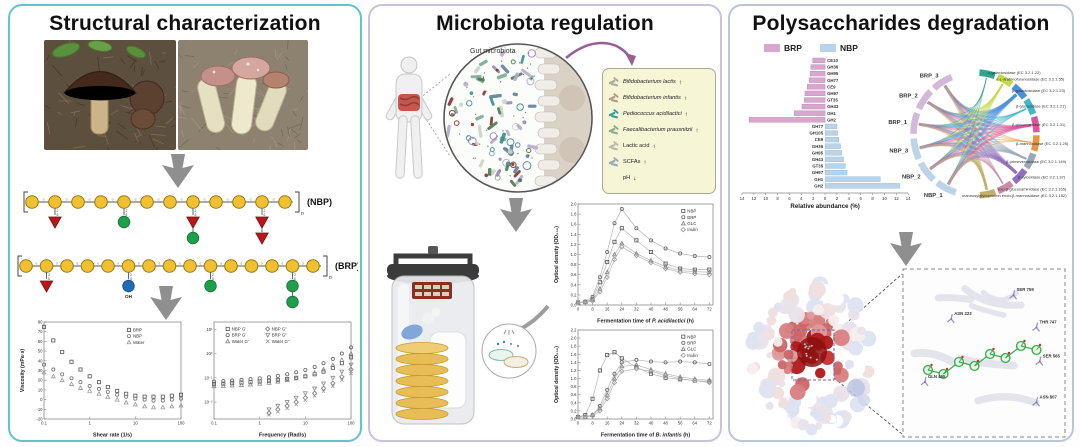 The image size is (1080, 447). What do you see at coordinates (592, 309) in the screenshot?
I see `svg-text: 8` at bounding box center [592, 309].